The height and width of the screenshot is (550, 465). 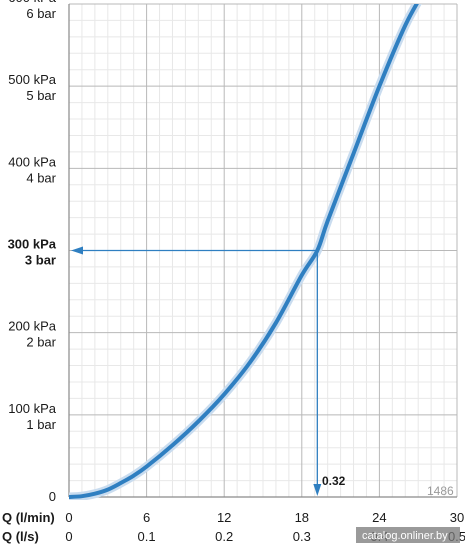 What do you see at coordinates (379, 517) in the screenshot?
I see `x-tick-label-lmin: 24` at bounding box center [379, 517].